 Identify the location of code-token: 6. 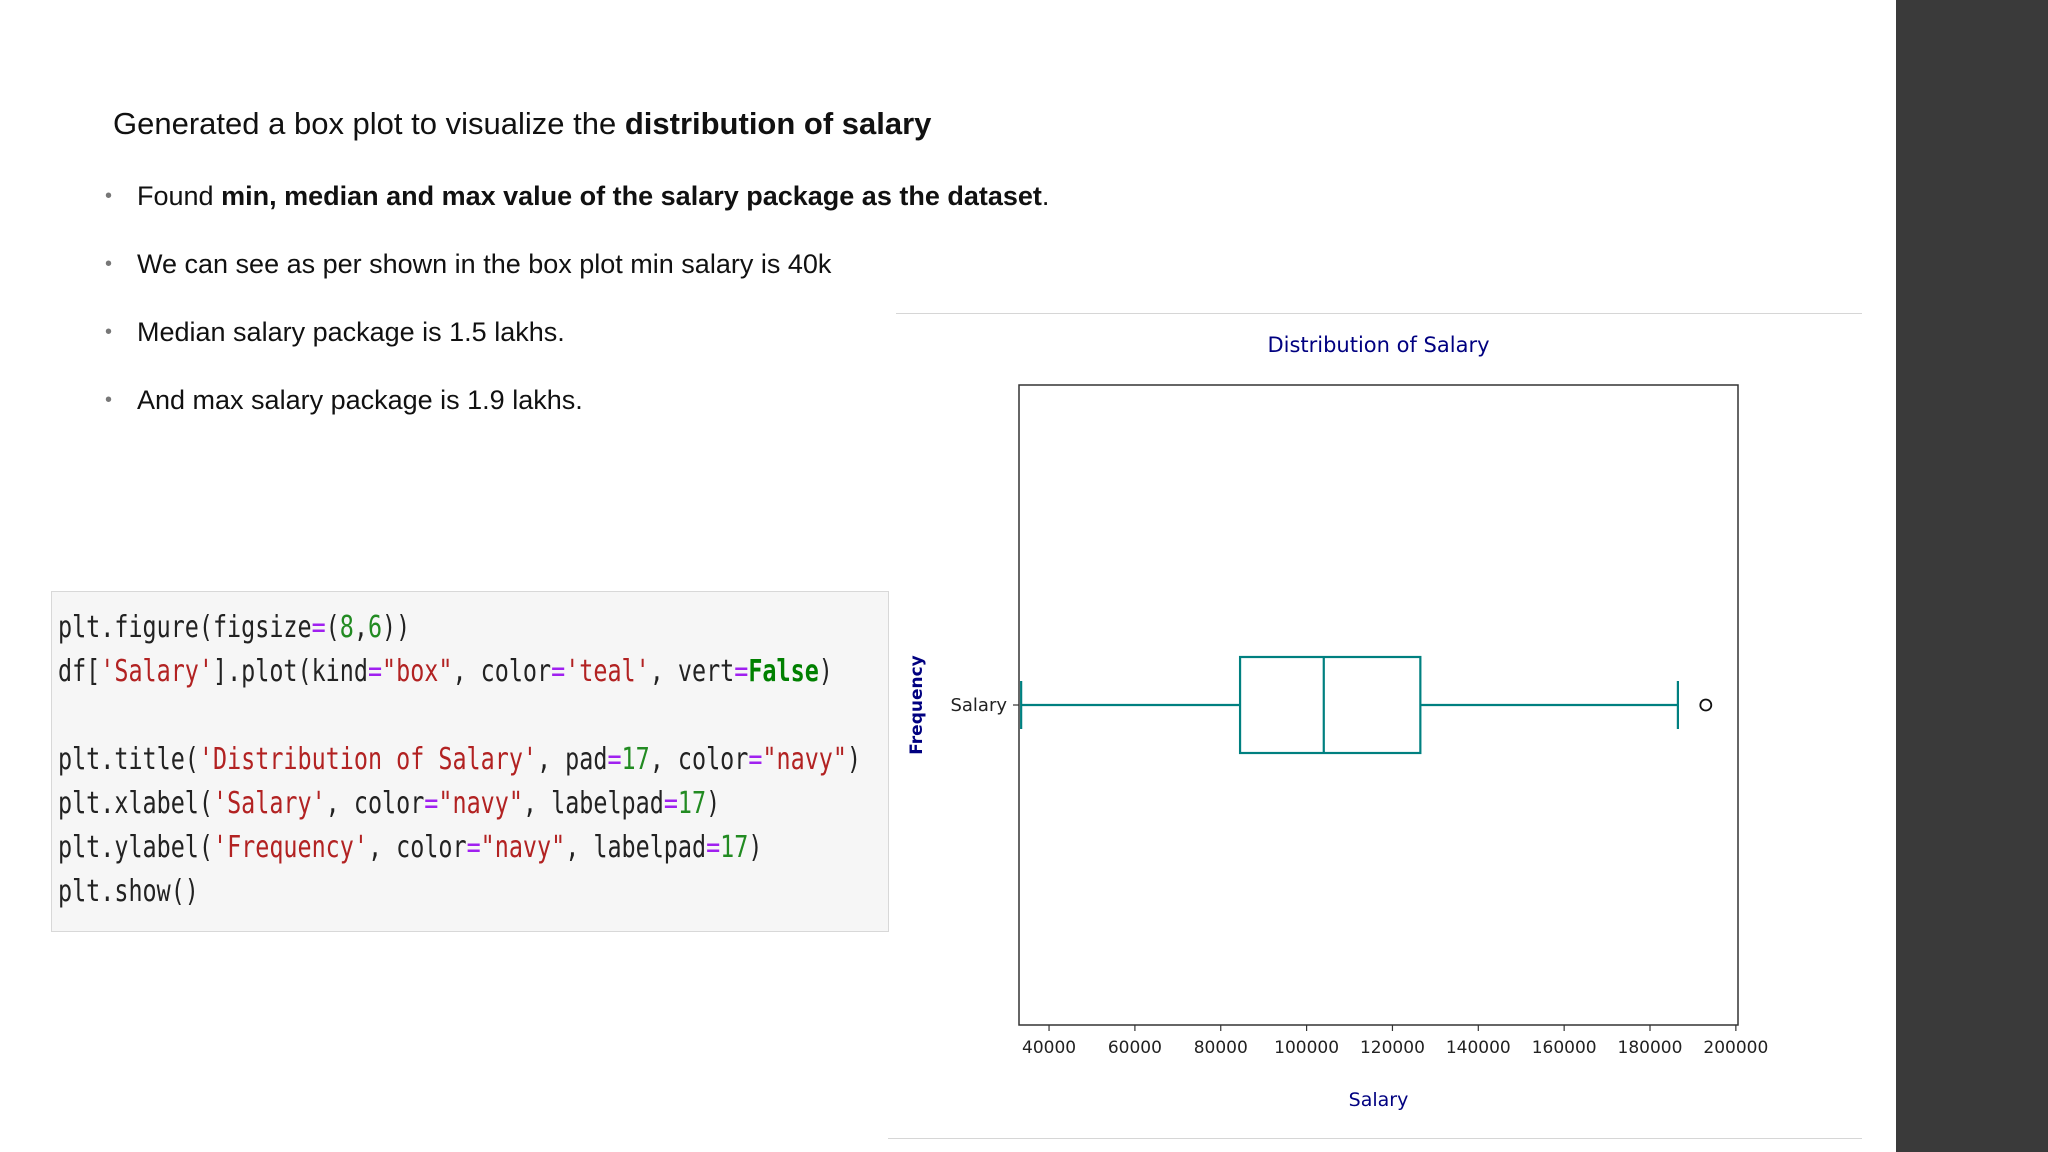
(375, 627).